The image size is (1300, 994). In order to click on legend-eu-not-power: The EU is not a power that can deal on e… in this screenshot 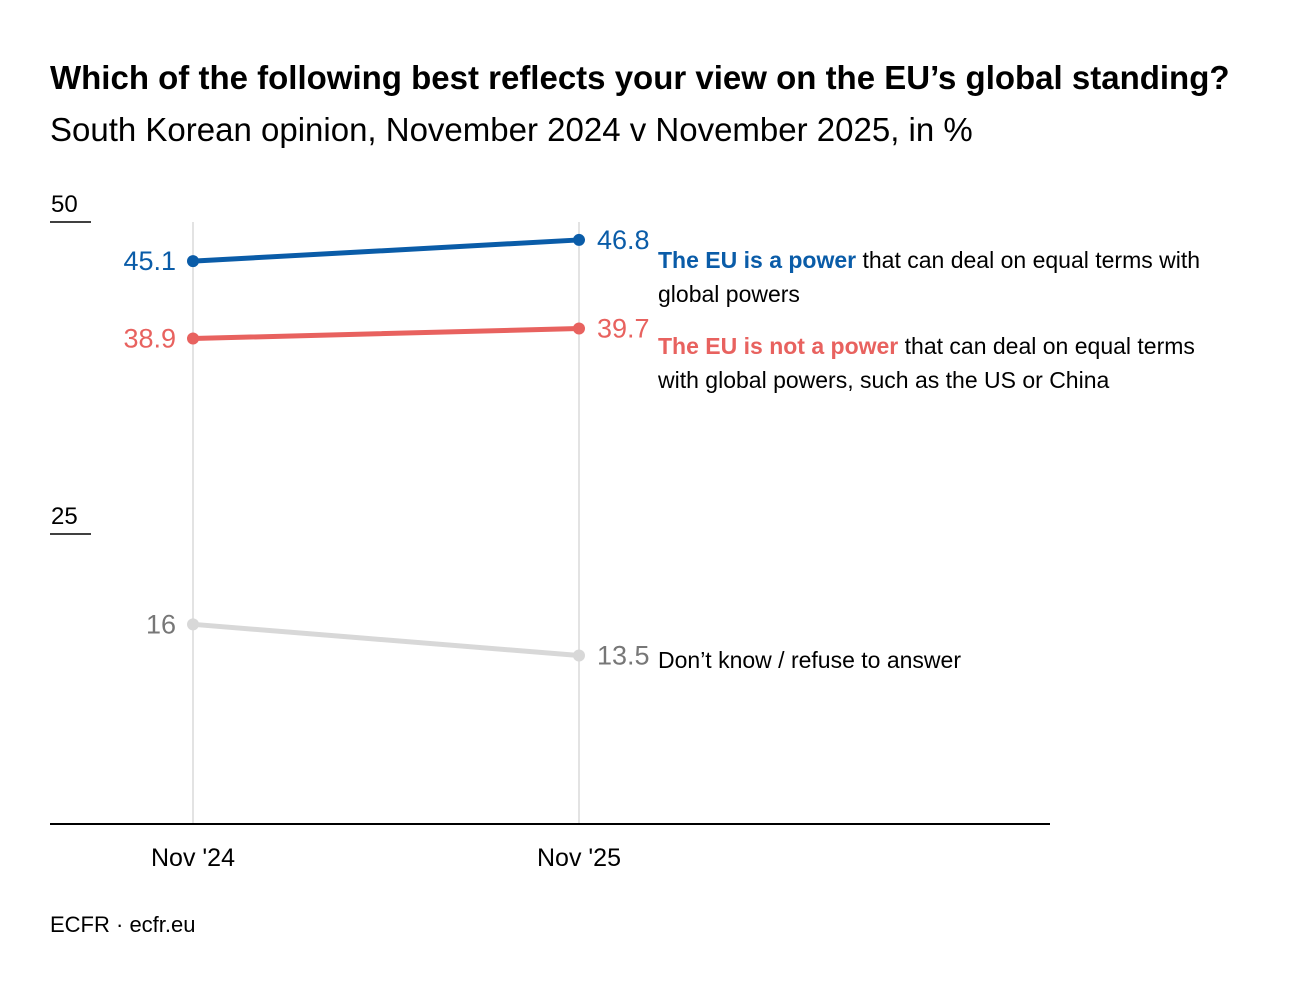, I will do `click(938, 363)`.